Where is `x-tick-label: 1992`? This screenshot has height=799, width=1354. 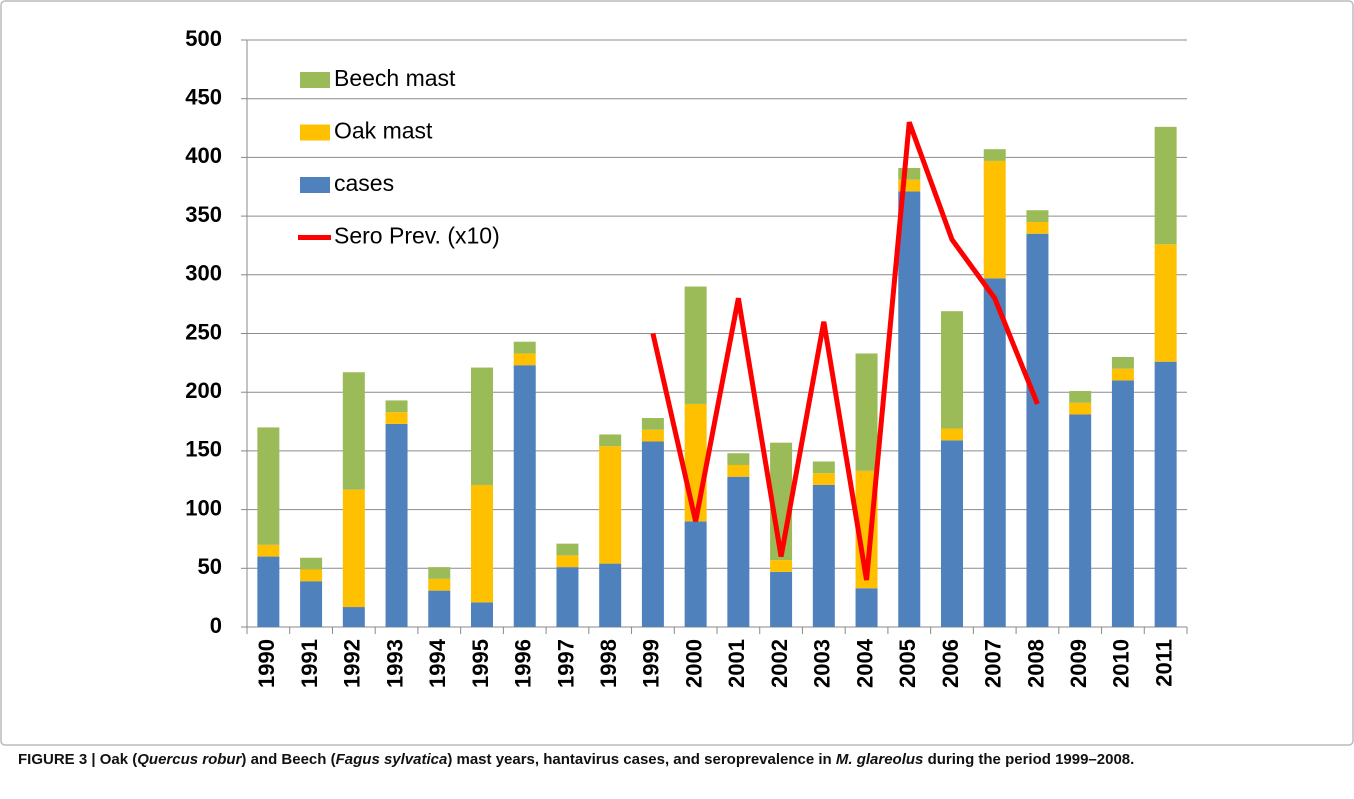 x-tick-label: 1992 is located at coordinates (352, 663).